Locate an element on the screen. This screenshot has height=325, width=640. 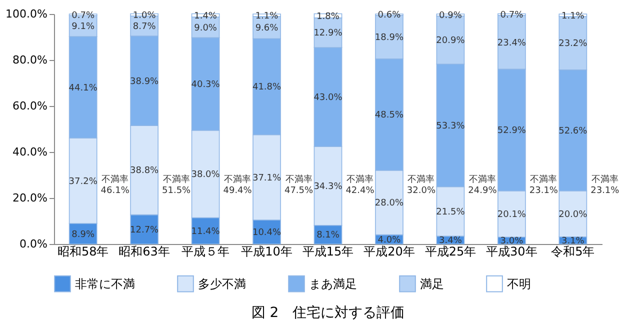
data-label: 18.9% is located at coordinates (389, 38).